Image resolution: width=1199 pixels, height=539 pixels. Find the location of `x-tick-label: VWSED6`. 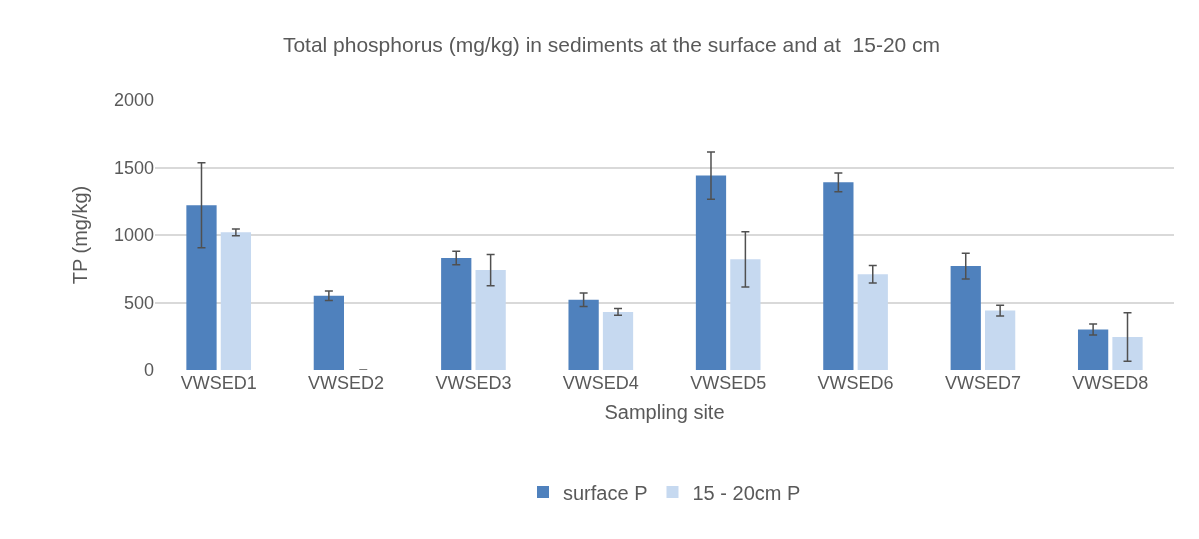

x-tick-label: VWSED6 is located at coordinates (855, 383).